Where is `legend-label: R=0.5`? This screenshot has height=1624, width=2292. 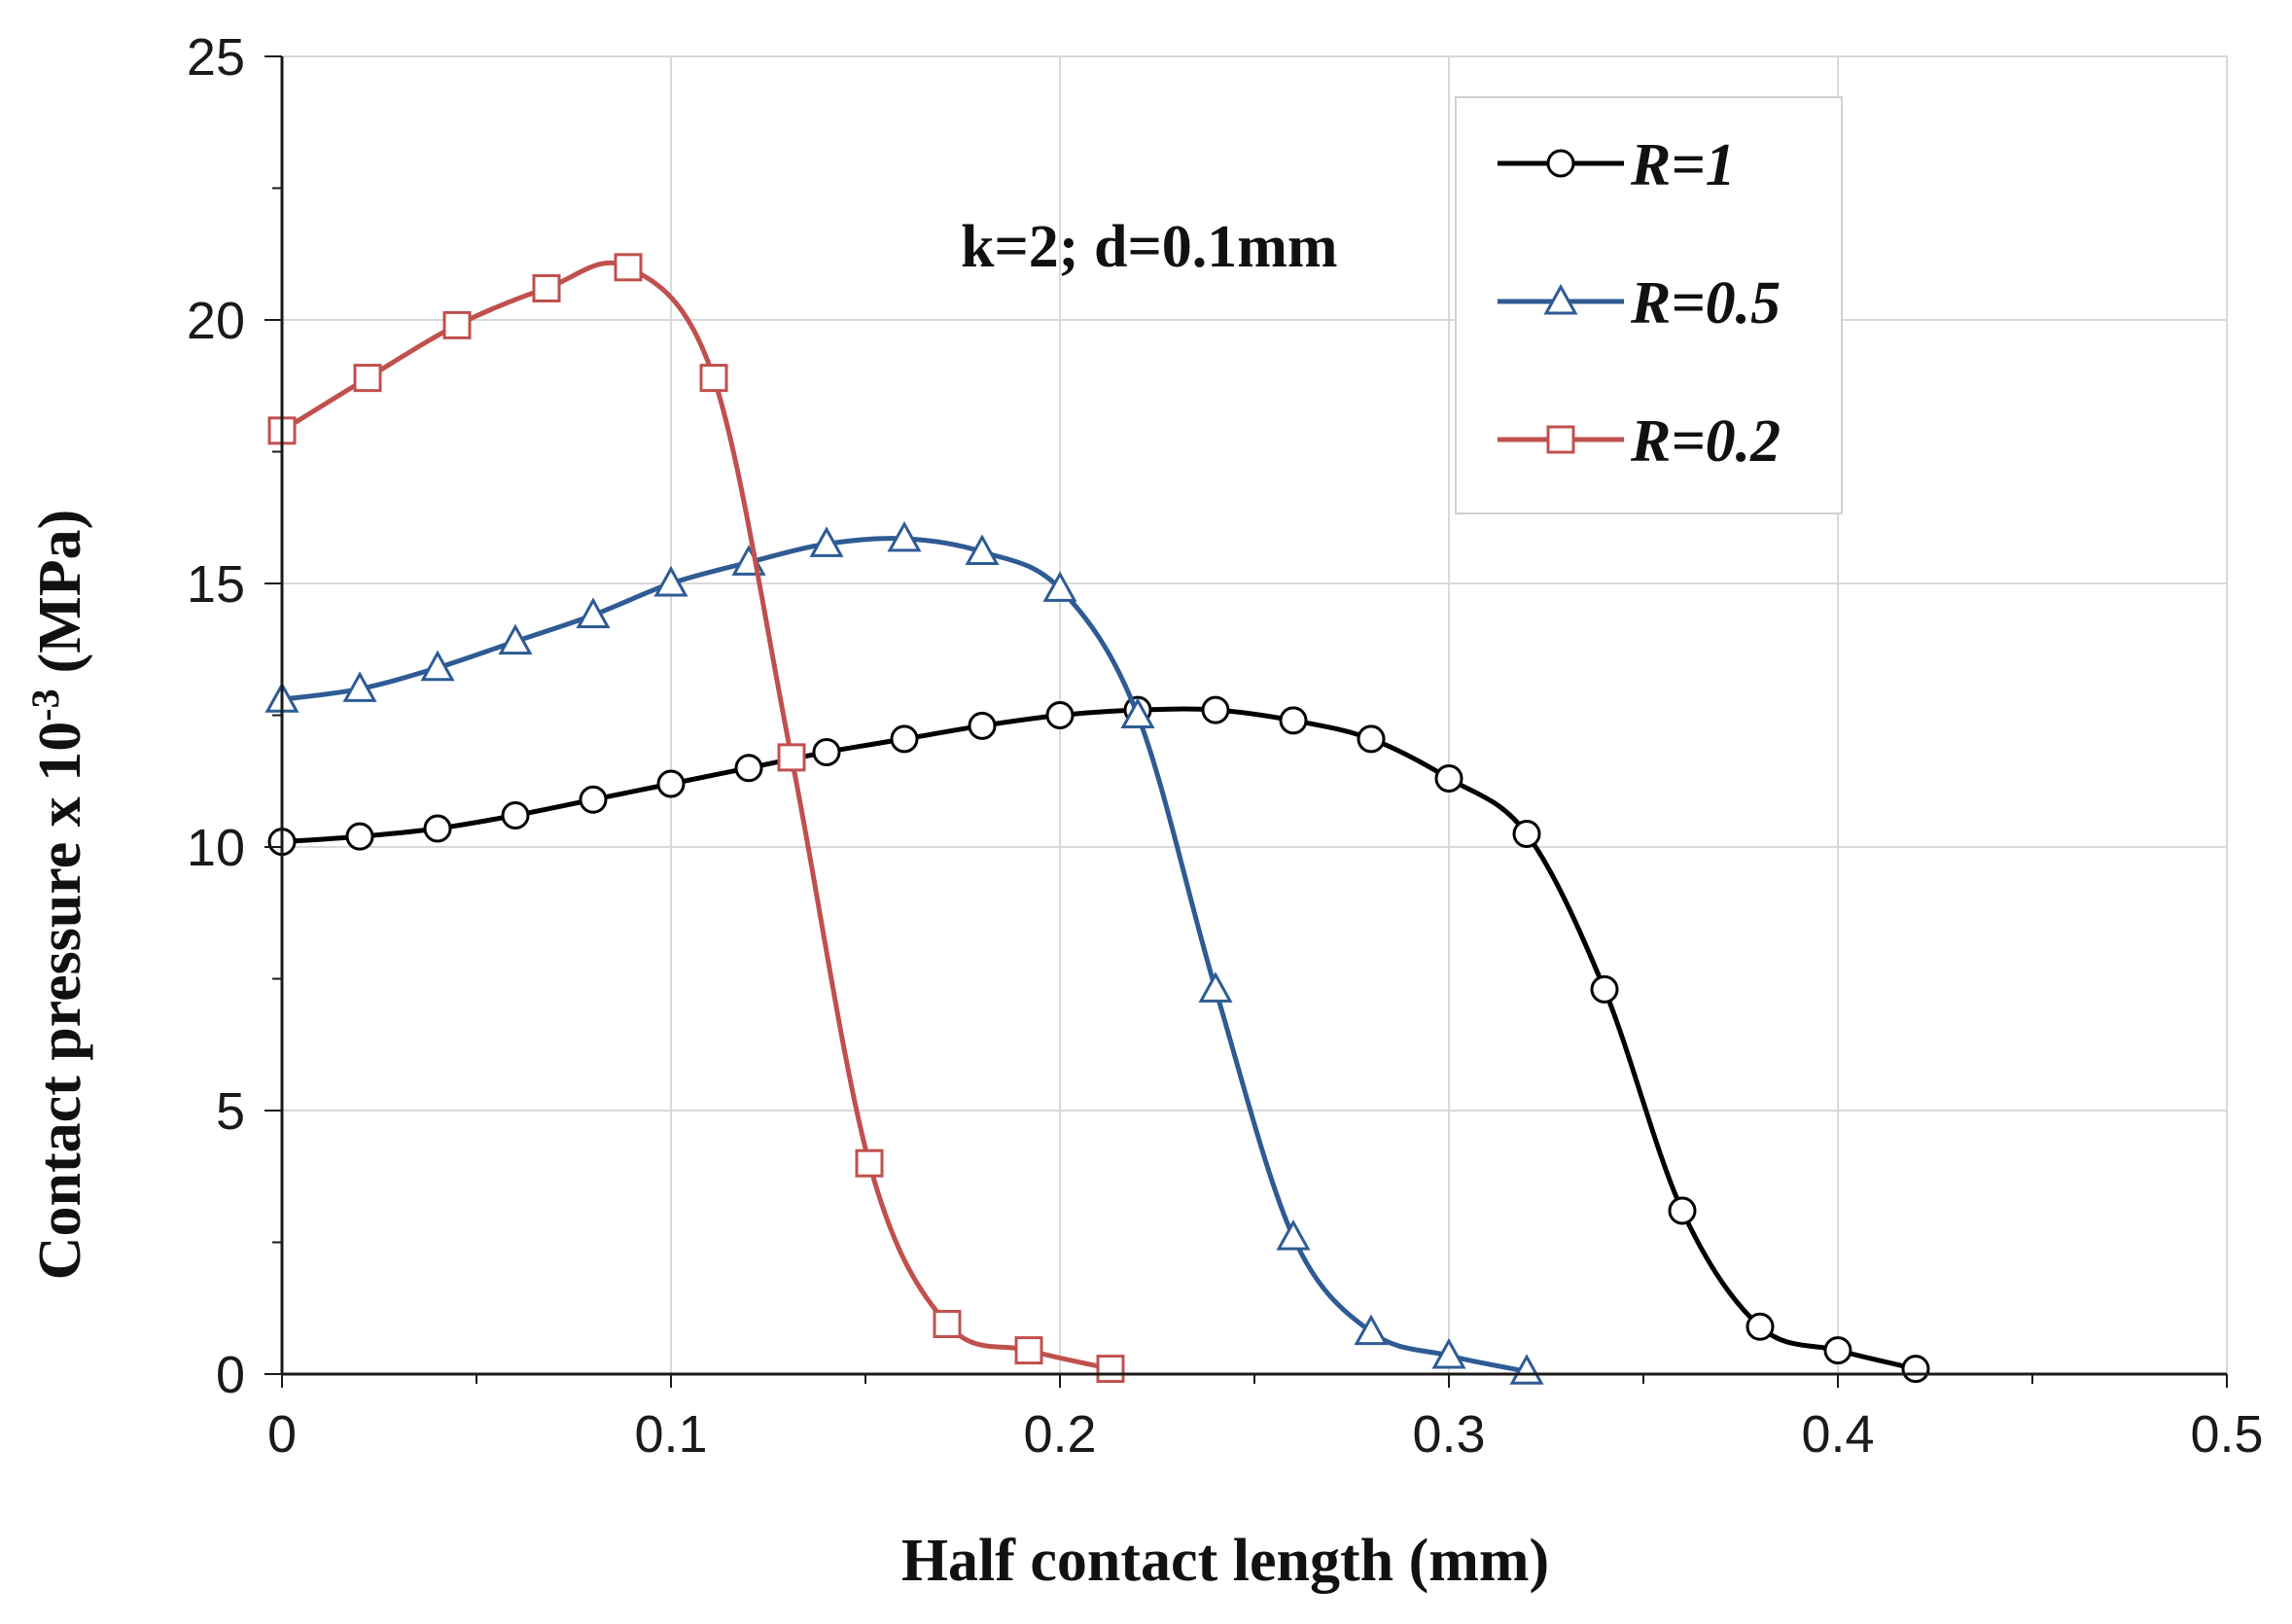 legend-label: R=0.5 is located at coordinates (1705, 303).